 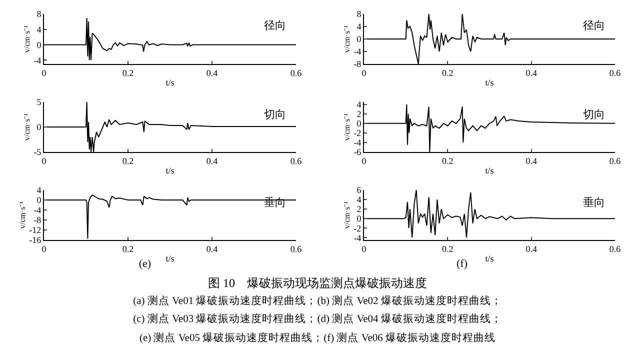 What do you see at coordinates (317, 319) in the screenshot?
I see `text: (c) 测点 Ve03 爆破振动速度时程曲线；(d) 测点 Ve04 爆破振动速度时程曲线；` at bounding box center [317, 319].